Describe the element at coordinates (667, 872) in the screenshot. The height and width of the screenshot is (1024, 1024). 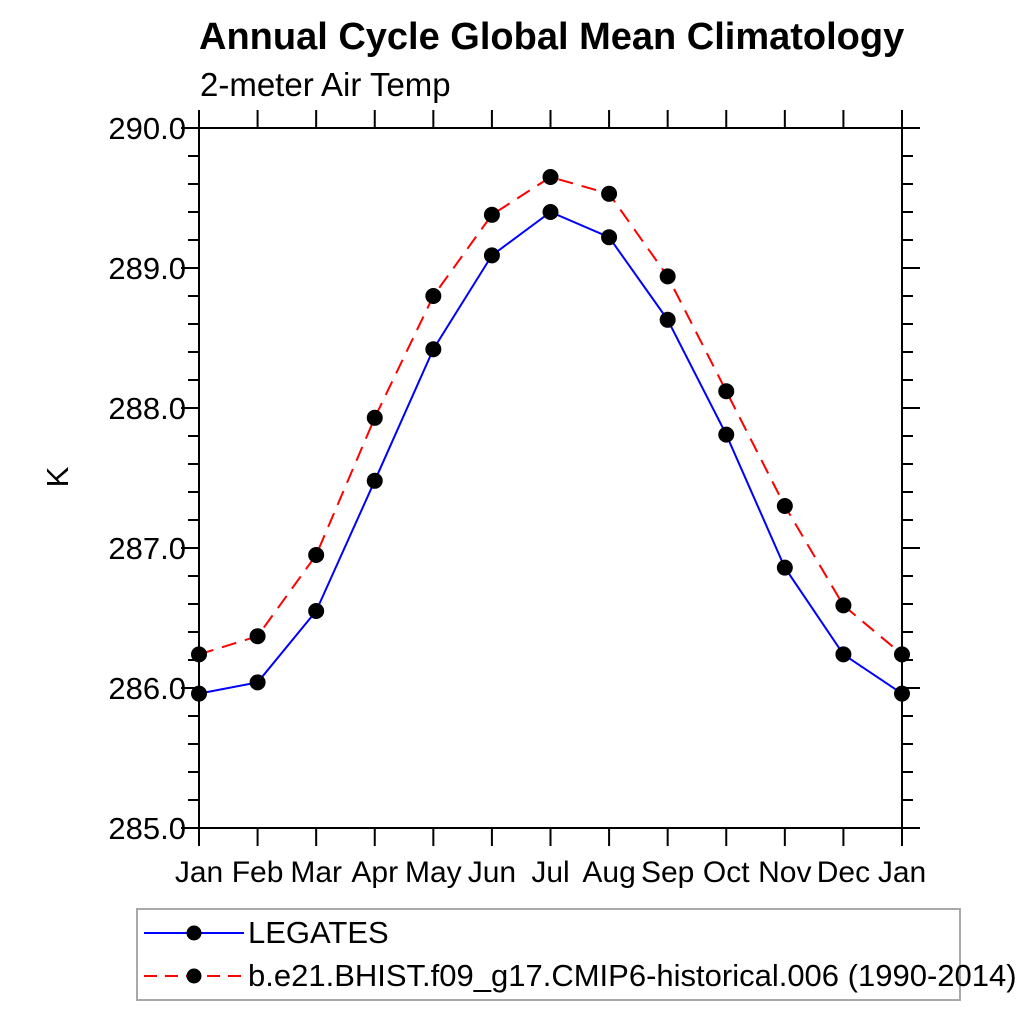
I see `x-tick-label: Sep` at that location.